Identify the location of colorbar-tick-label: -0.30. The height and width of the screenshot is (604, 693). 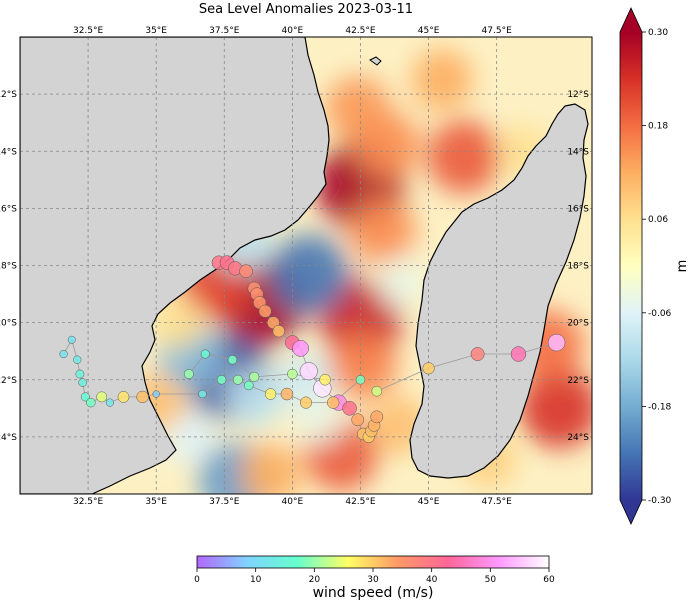
(660, 501).